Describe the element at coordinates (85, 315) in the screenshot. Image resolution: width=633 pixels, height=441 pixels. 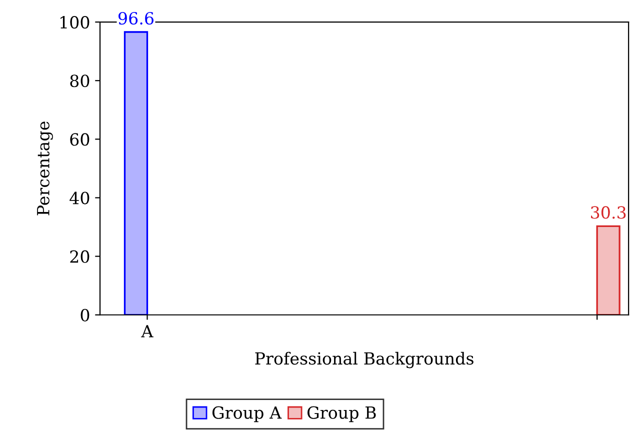
I see `y-tick-label: 0` at that location.